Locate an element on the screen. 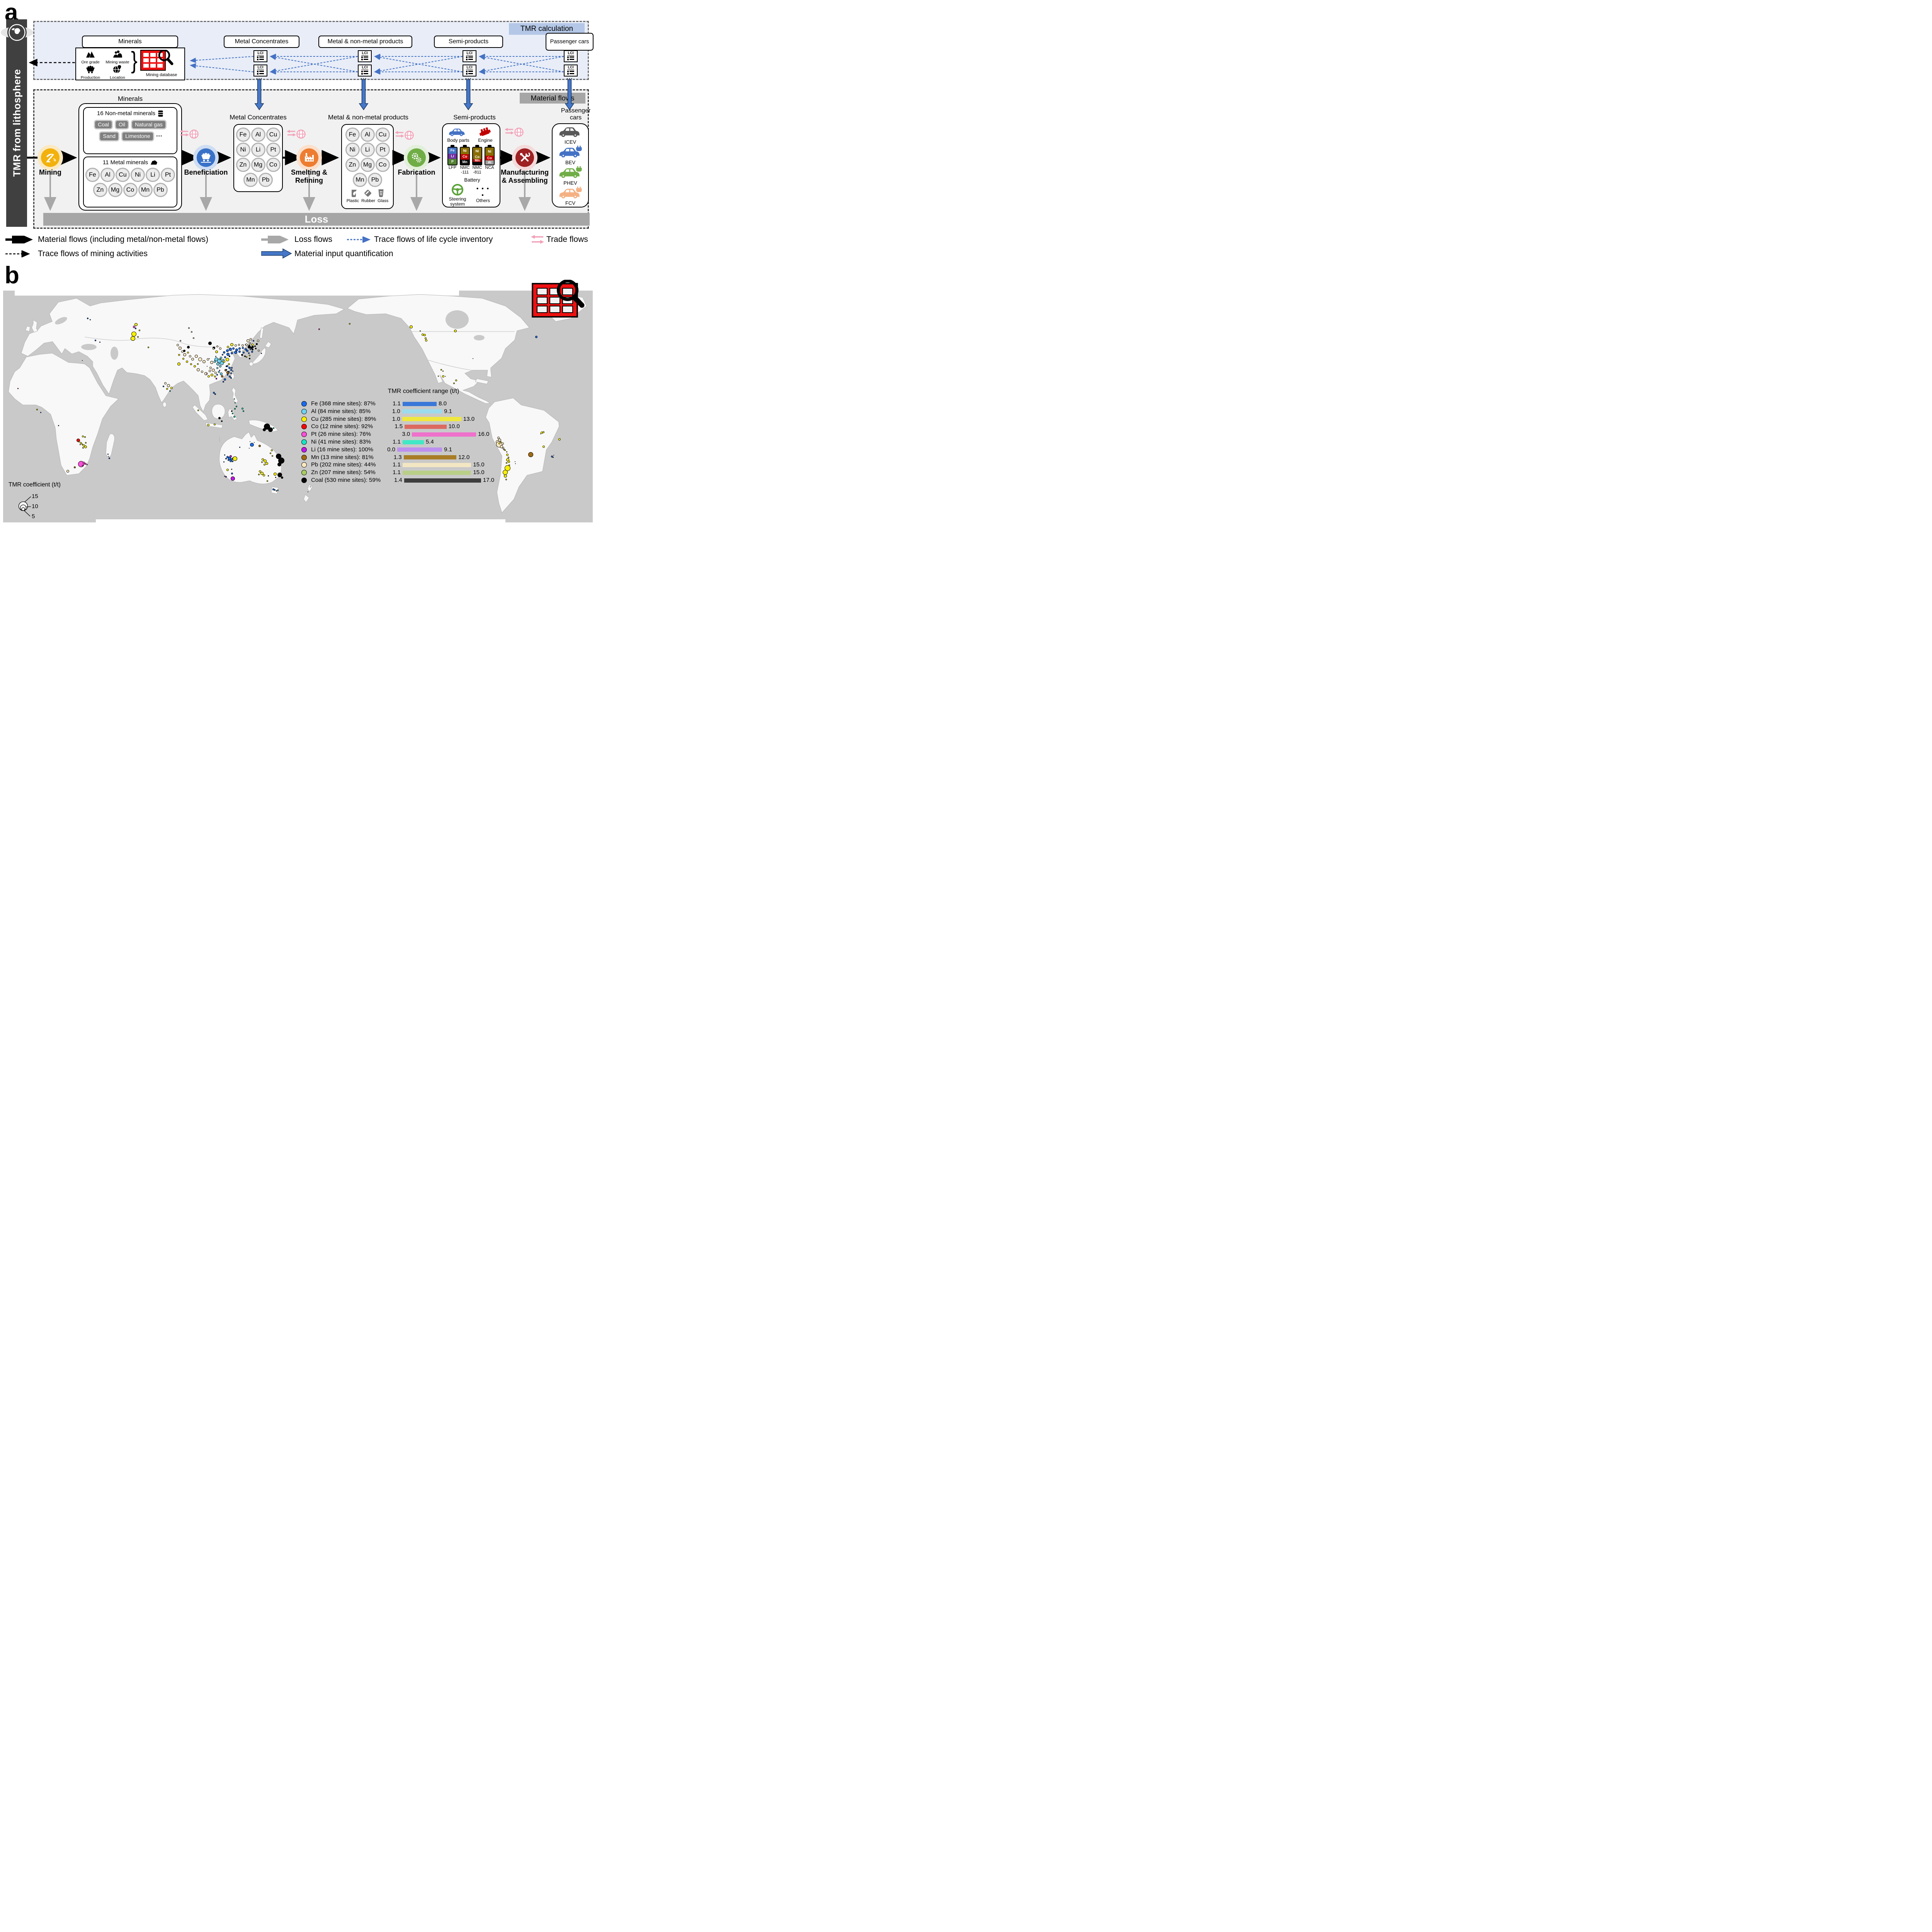  material-flows-arrow-icon is located at coordinates (19, 239).